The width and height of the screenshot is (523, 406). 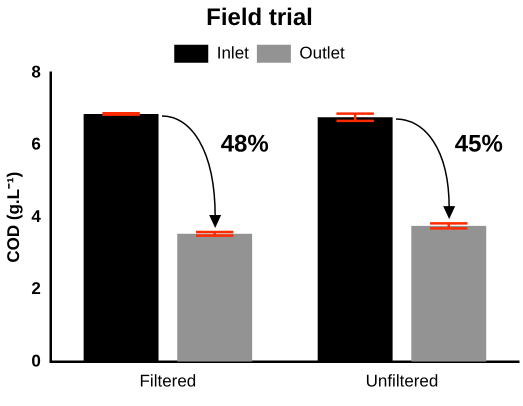 What do you see at coordinates (259, 18) in the screenshot?
I see `chart-title: Field trial` at bounding box center [259, 18].